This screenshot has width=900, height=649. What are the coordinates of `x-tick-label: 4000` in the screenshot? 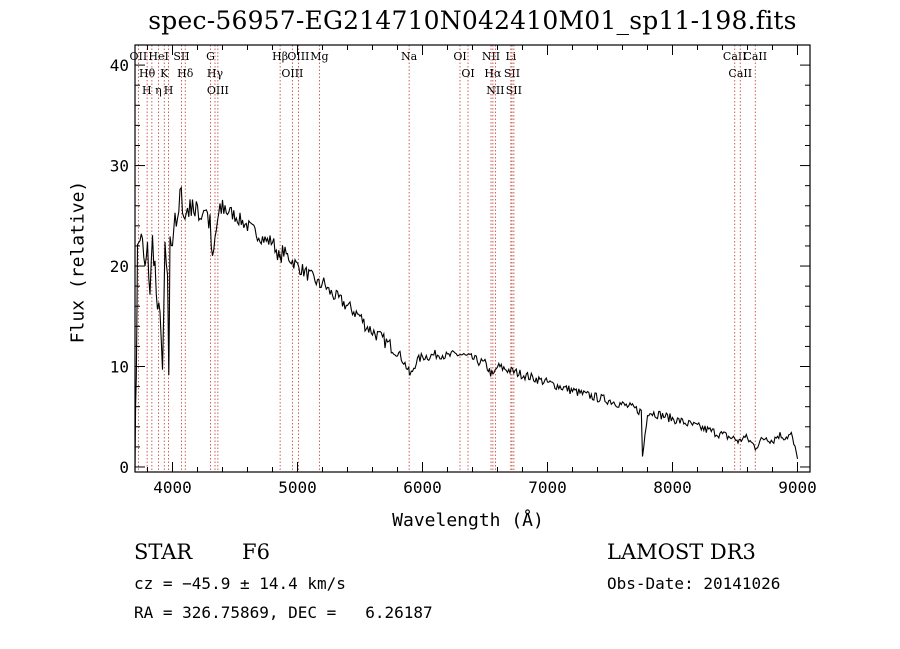 It's located at (172, 487).